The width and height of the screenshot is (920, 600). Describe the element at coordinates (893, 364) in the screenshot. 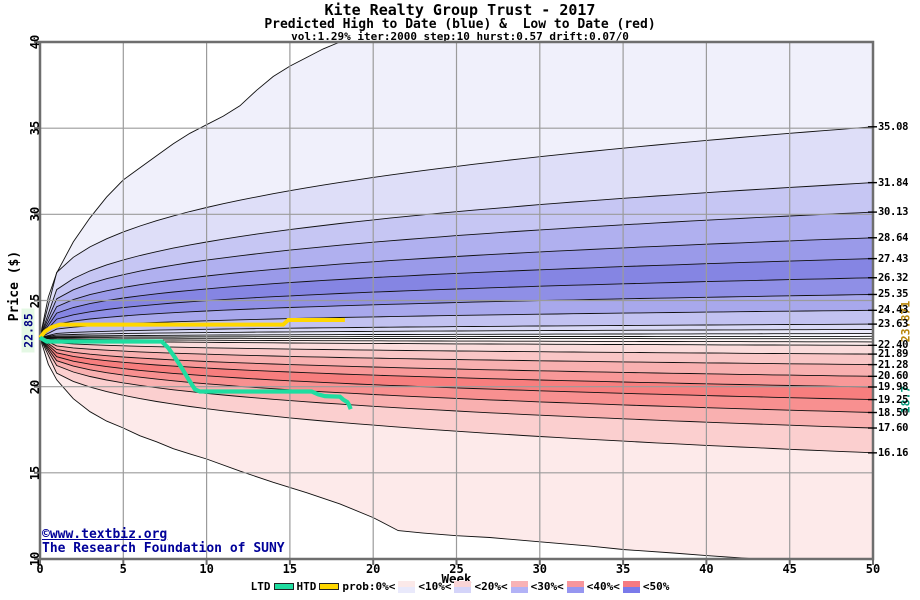

I see `right-price-label: 21.28` at that location.